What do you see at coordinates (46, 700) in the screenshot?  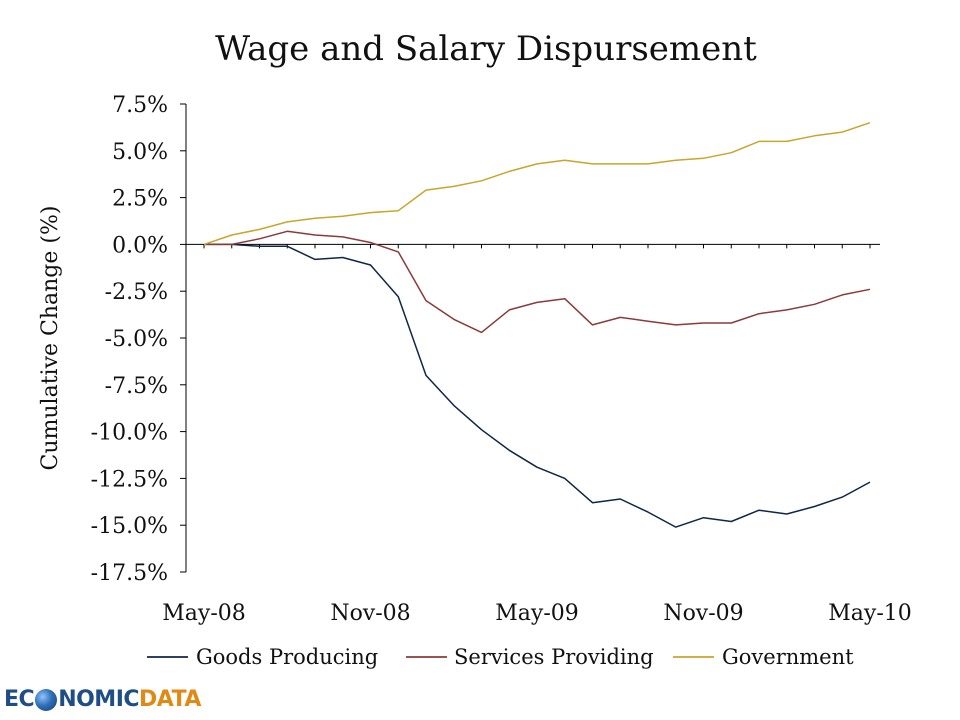 I see `globe-icon` at bounding box center [46, 700].